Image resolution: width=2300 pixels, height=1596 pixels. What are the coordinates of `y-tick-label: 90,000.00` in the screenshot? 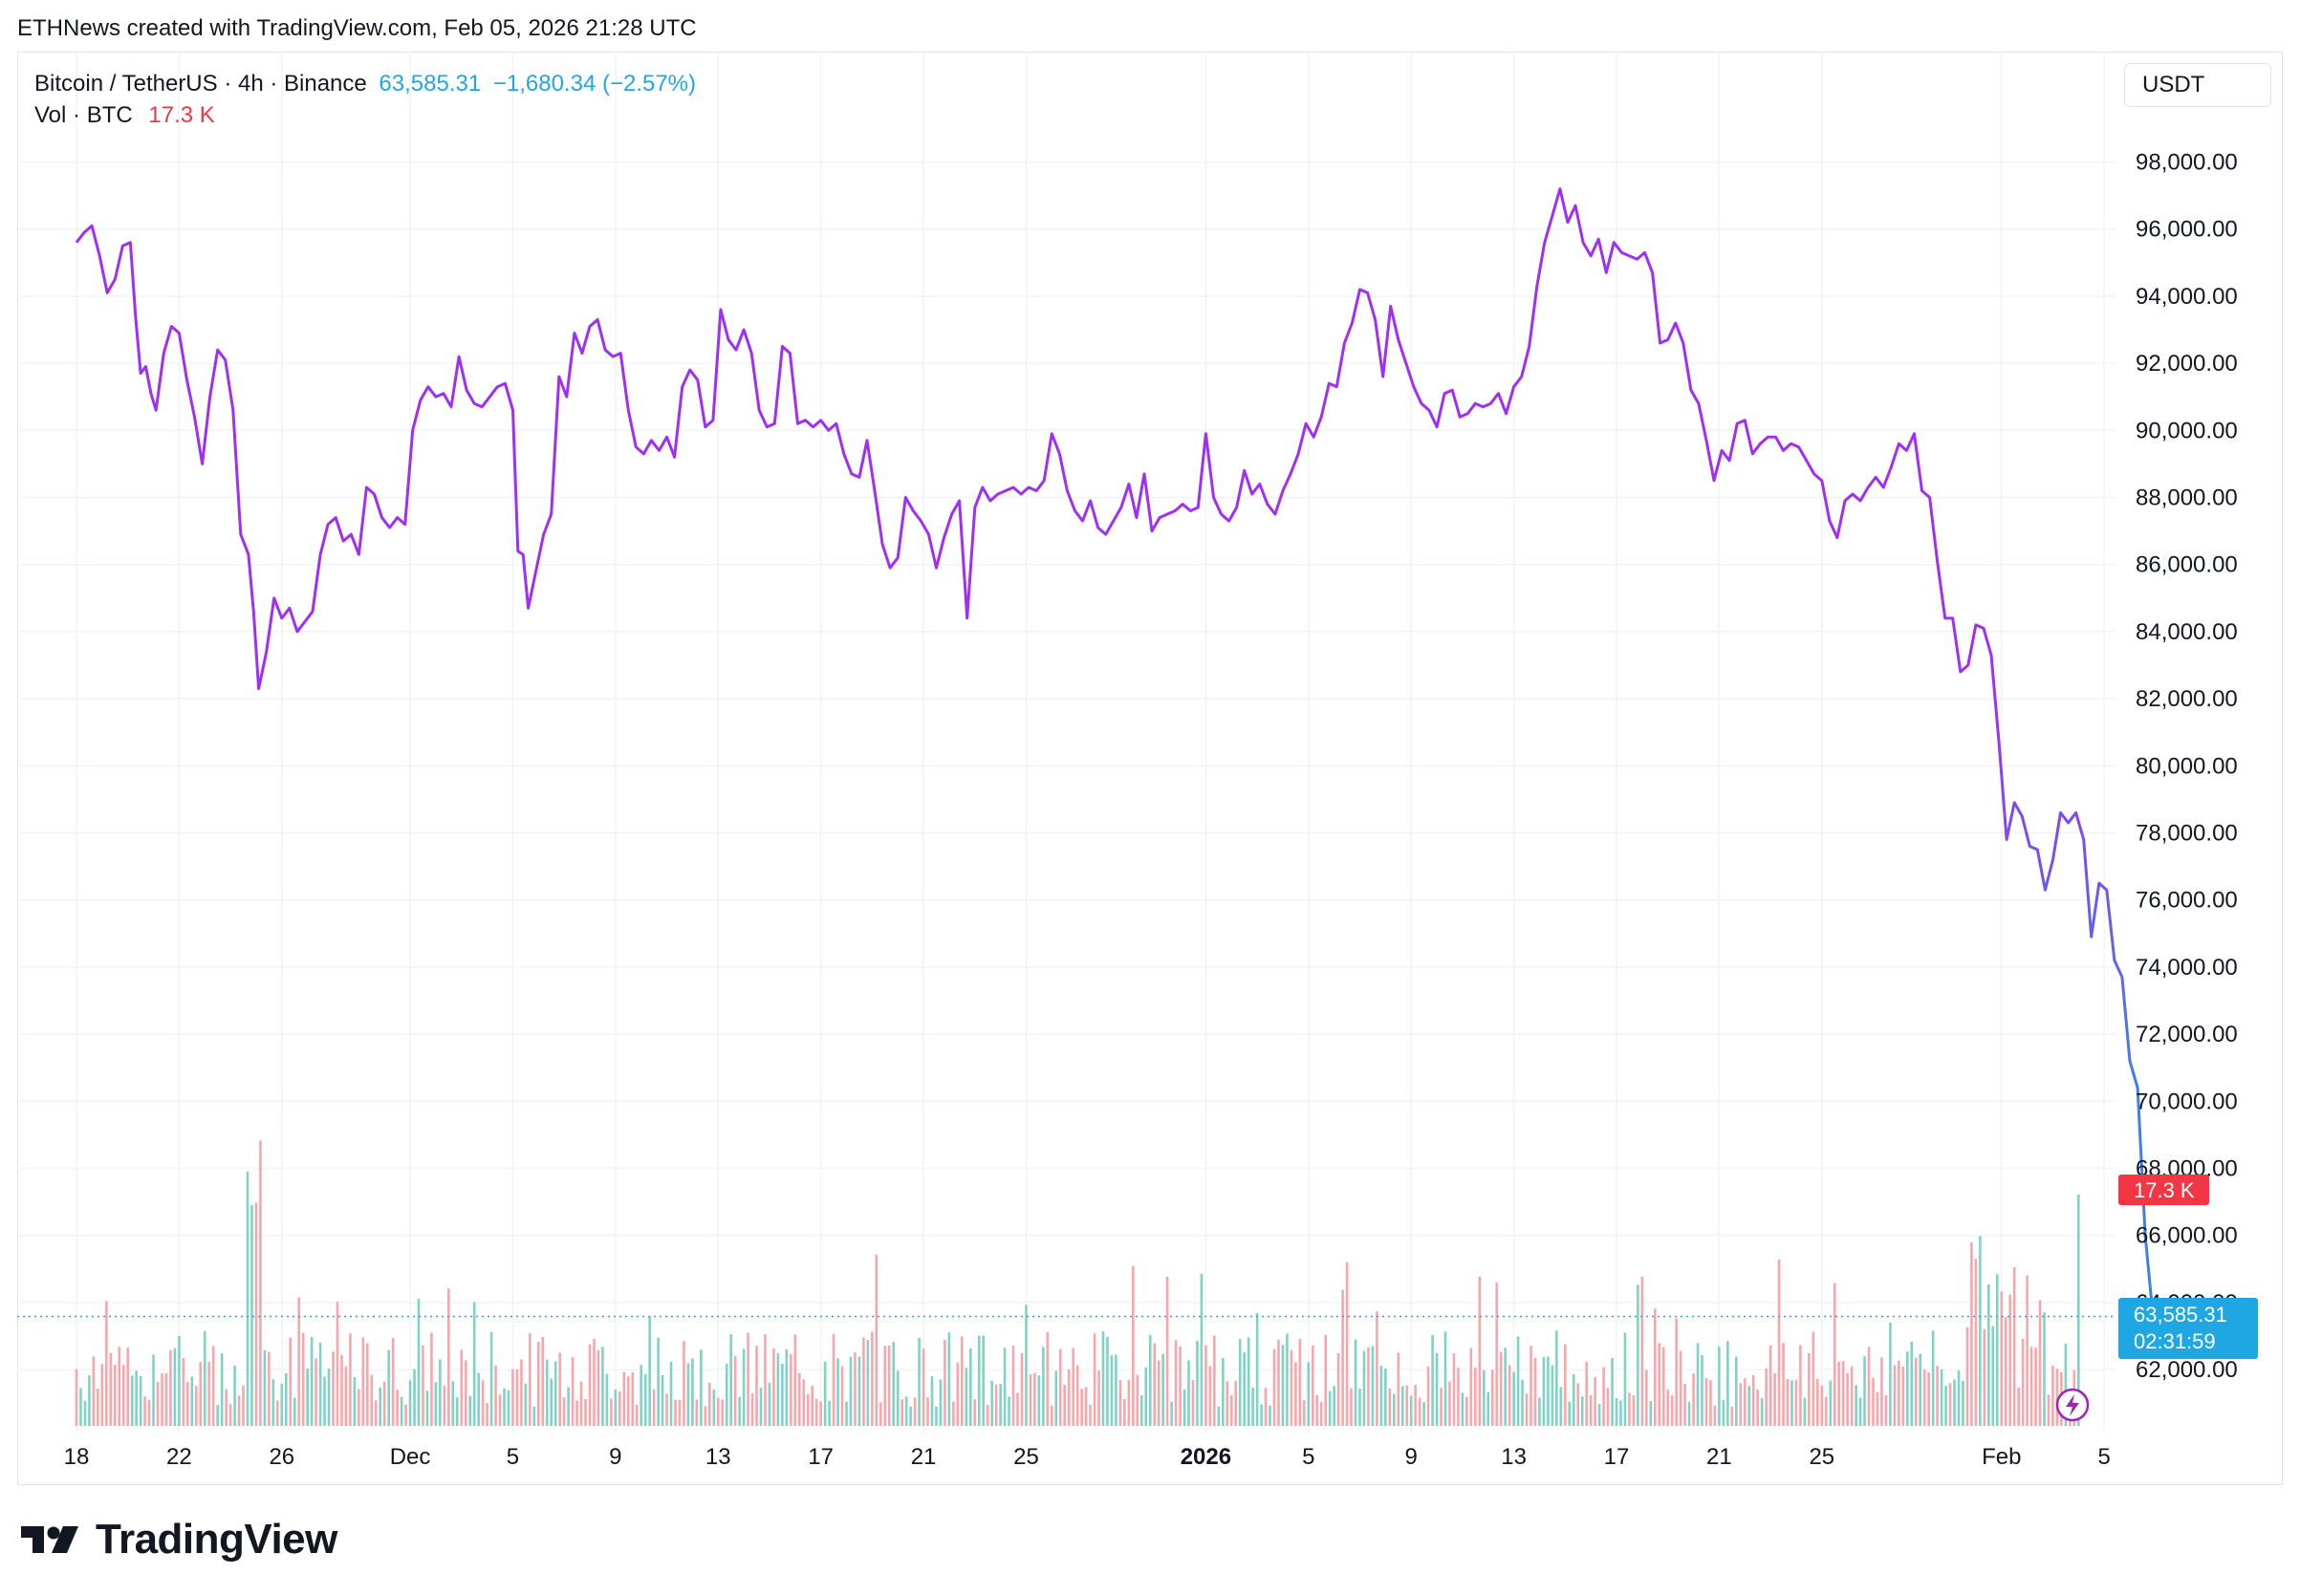 It's located at (2187, 431).